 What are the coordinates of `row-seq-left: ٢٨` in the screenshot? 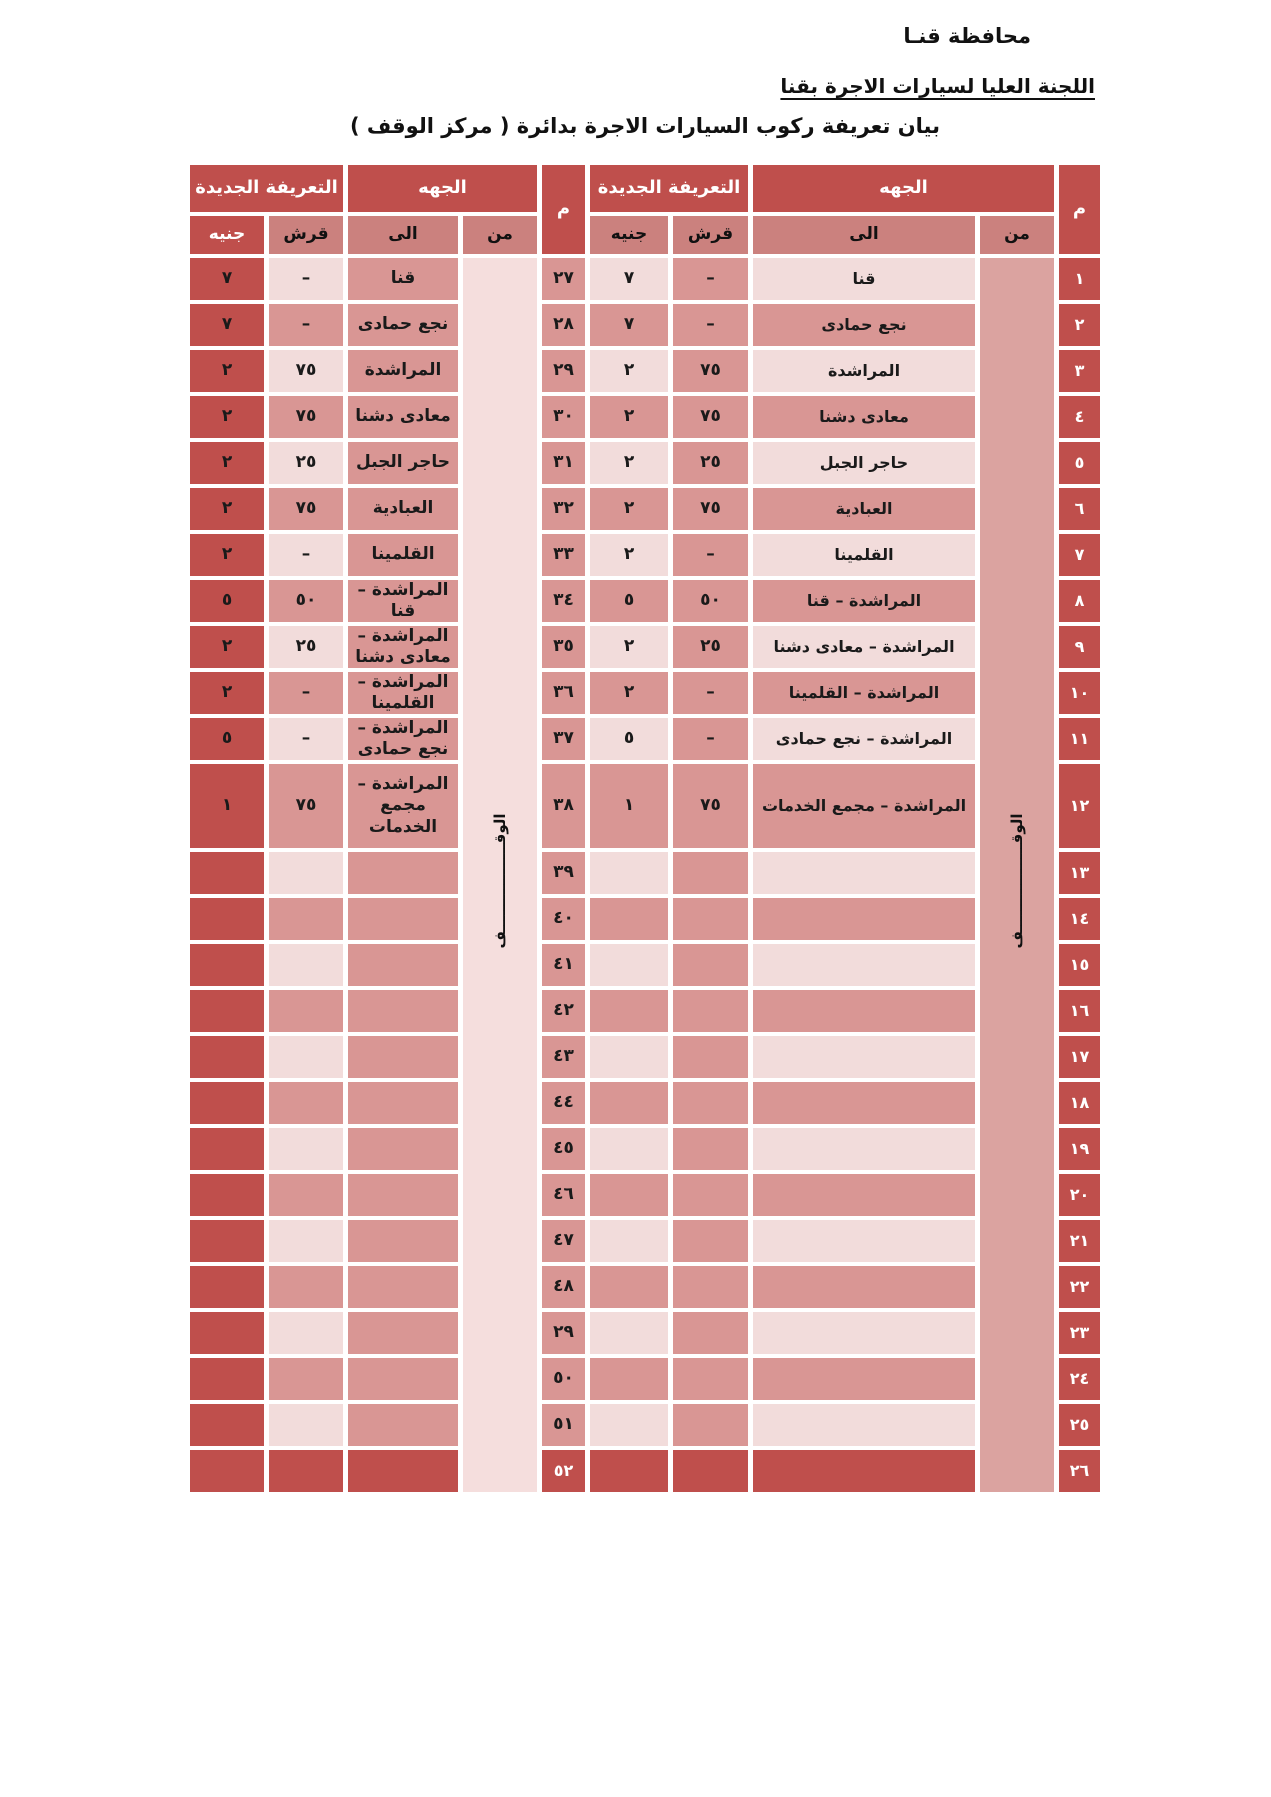 It's located at (563, 325).